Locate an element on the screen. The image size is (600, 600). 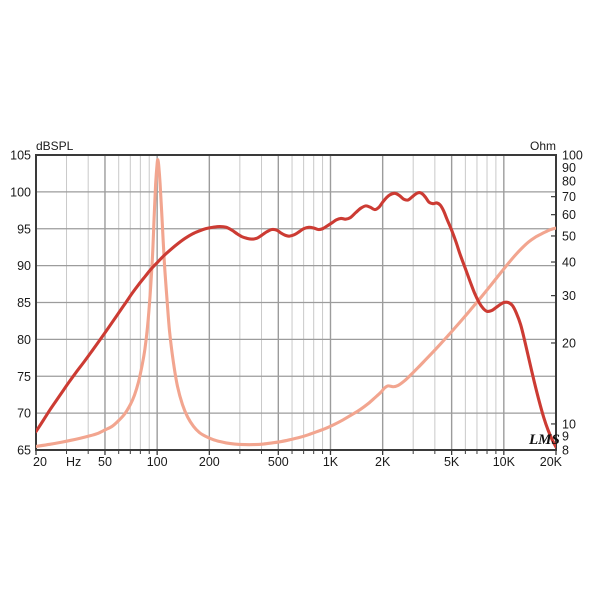
y-tick-label-right: 40 is located at coordinates (569, 263).